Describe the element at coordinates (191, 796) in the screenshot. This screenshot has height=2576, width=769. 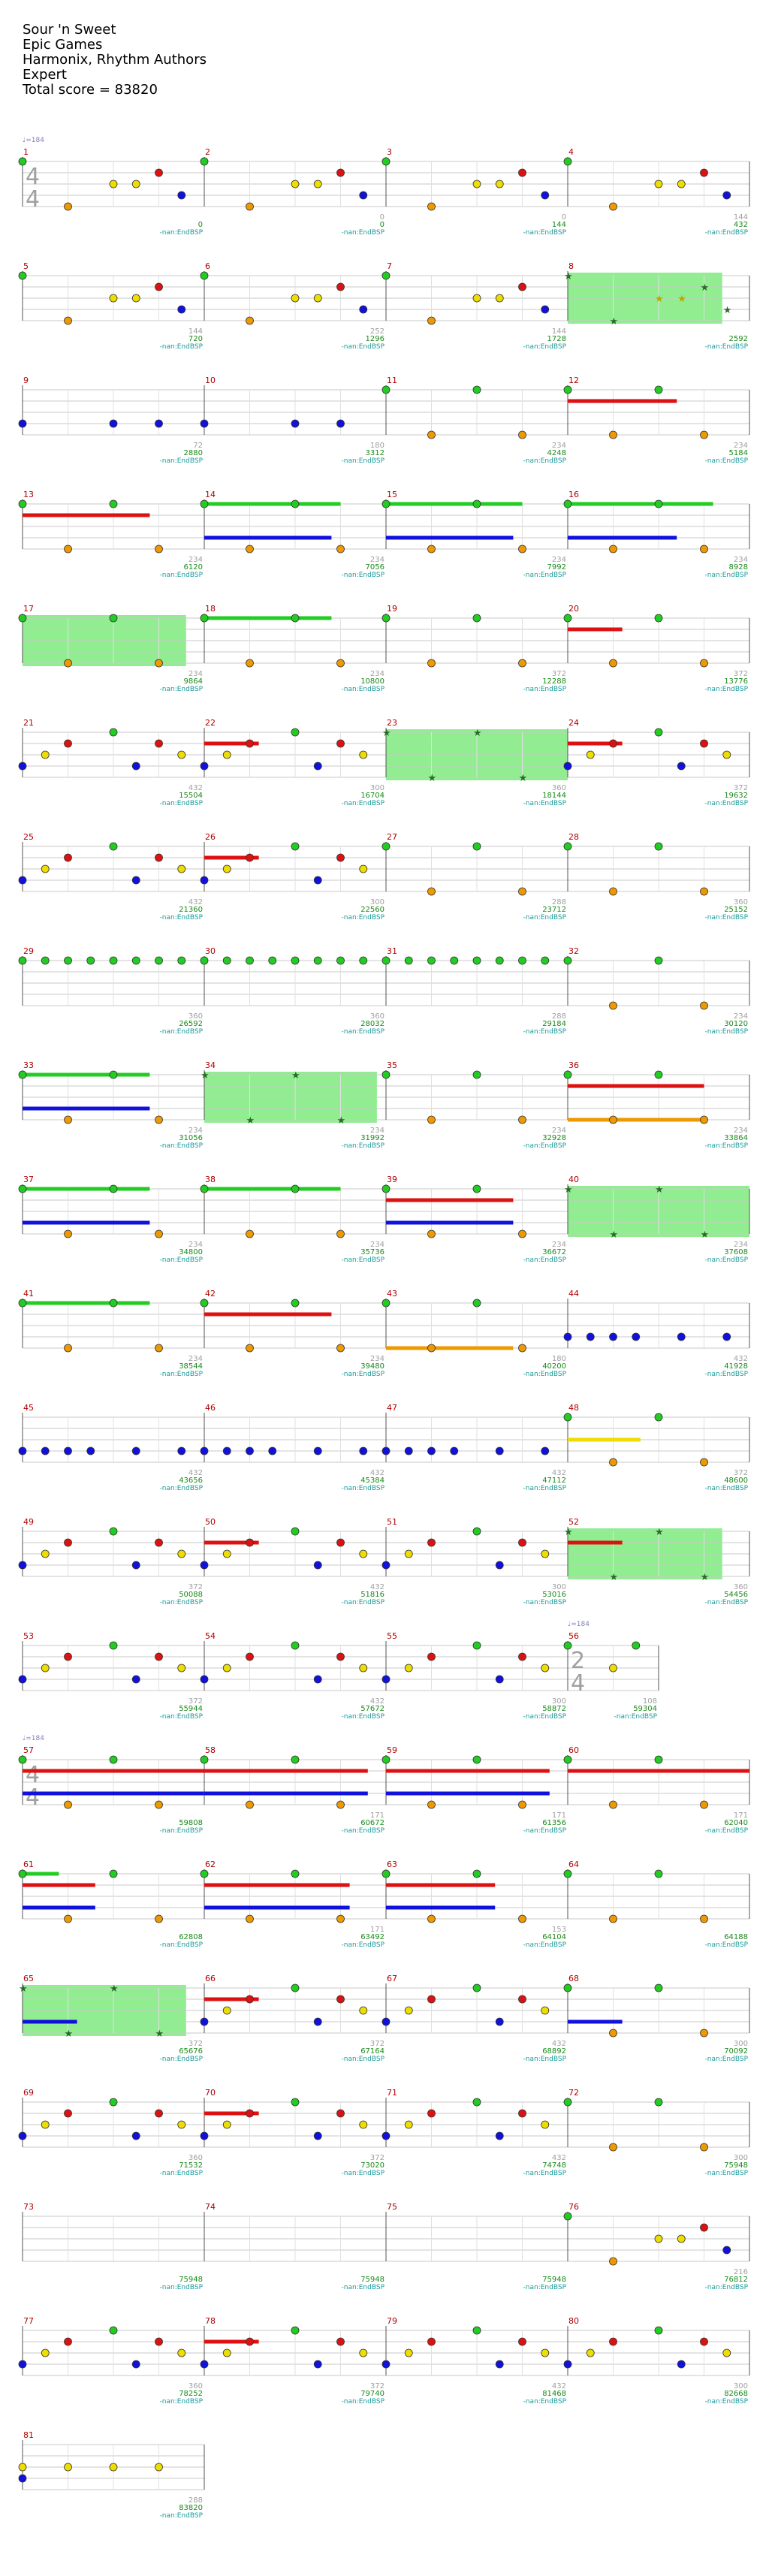
I see `cumulative-score: 15504` at that location.